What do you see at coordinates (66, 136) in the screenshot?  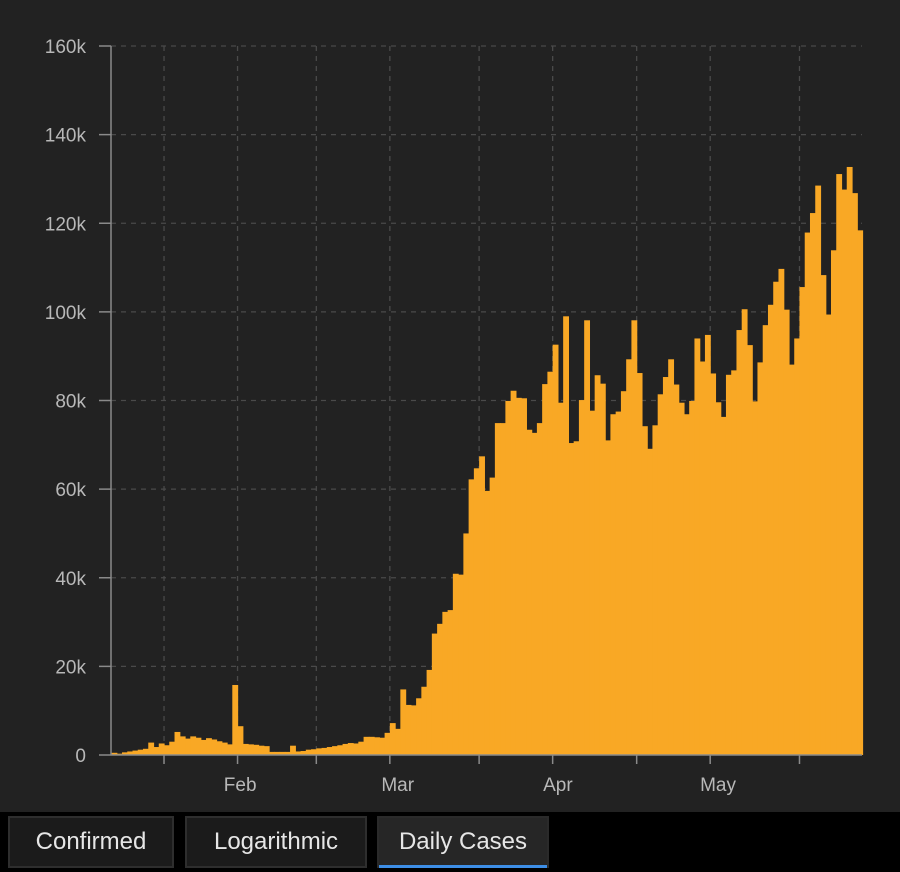 I see `y-tick-label: 140k` at bounding box center [66, 136].